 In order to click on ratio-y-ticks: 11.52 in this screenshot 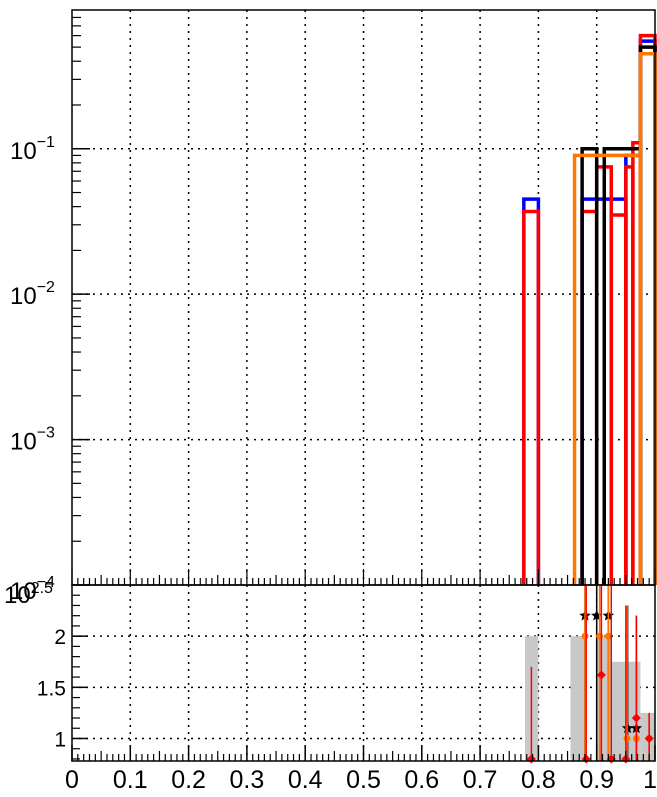, I will do `click(62, 677)`.